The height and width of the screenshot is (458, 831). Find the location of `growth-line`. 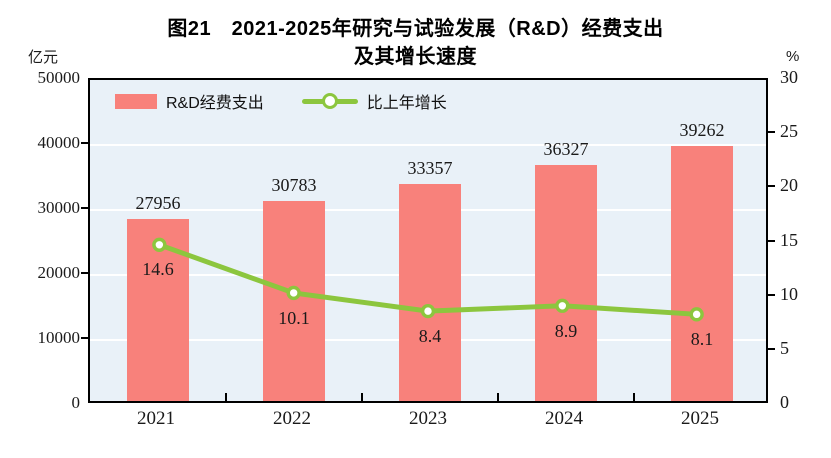

growth-line is located at coordinates (428, 279).